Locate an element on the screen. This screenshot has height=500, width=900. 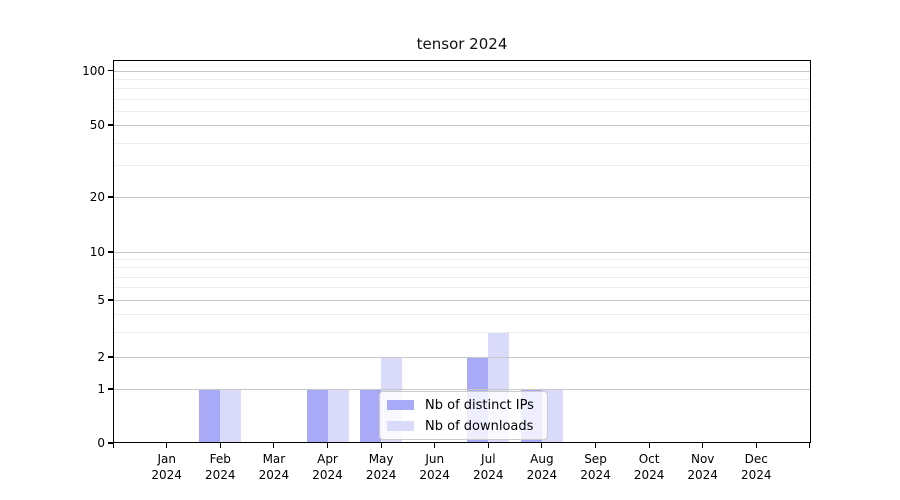
x-tick-label: Jun 2024 is located at coordinates (435, 467).